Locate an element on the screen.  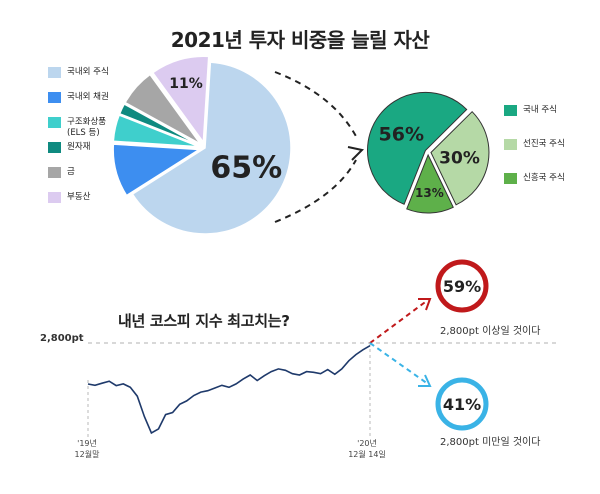
pie1-legend-item-2: 구조화상품 (ELS 등) is located at coordinates (77, 128).